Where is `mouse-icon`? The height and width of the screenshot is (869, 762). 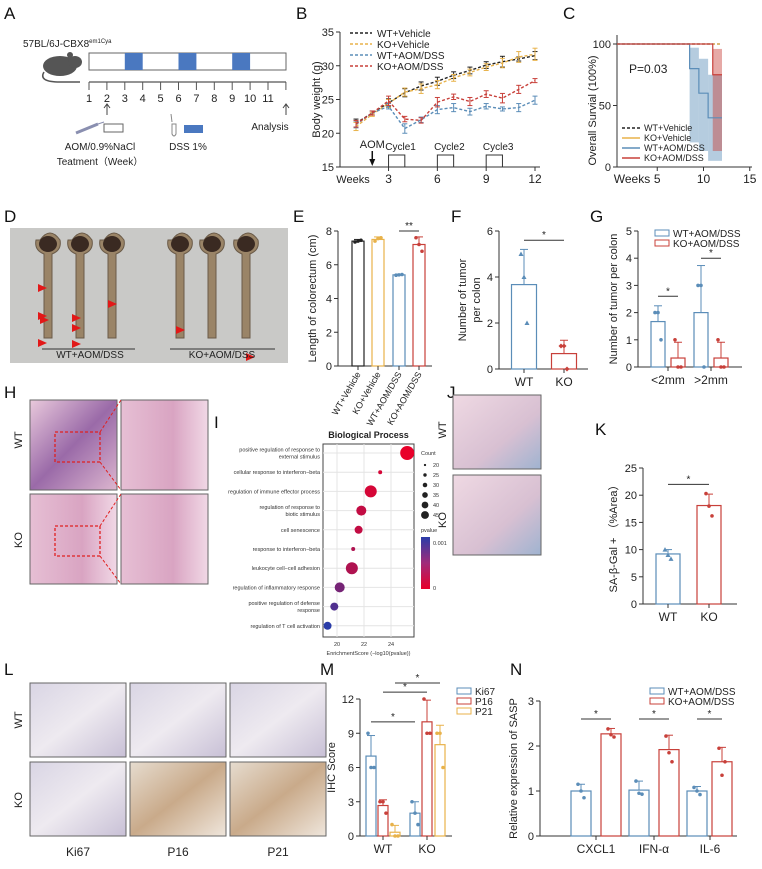
mouse-icon is located at coordinates (62, 67).